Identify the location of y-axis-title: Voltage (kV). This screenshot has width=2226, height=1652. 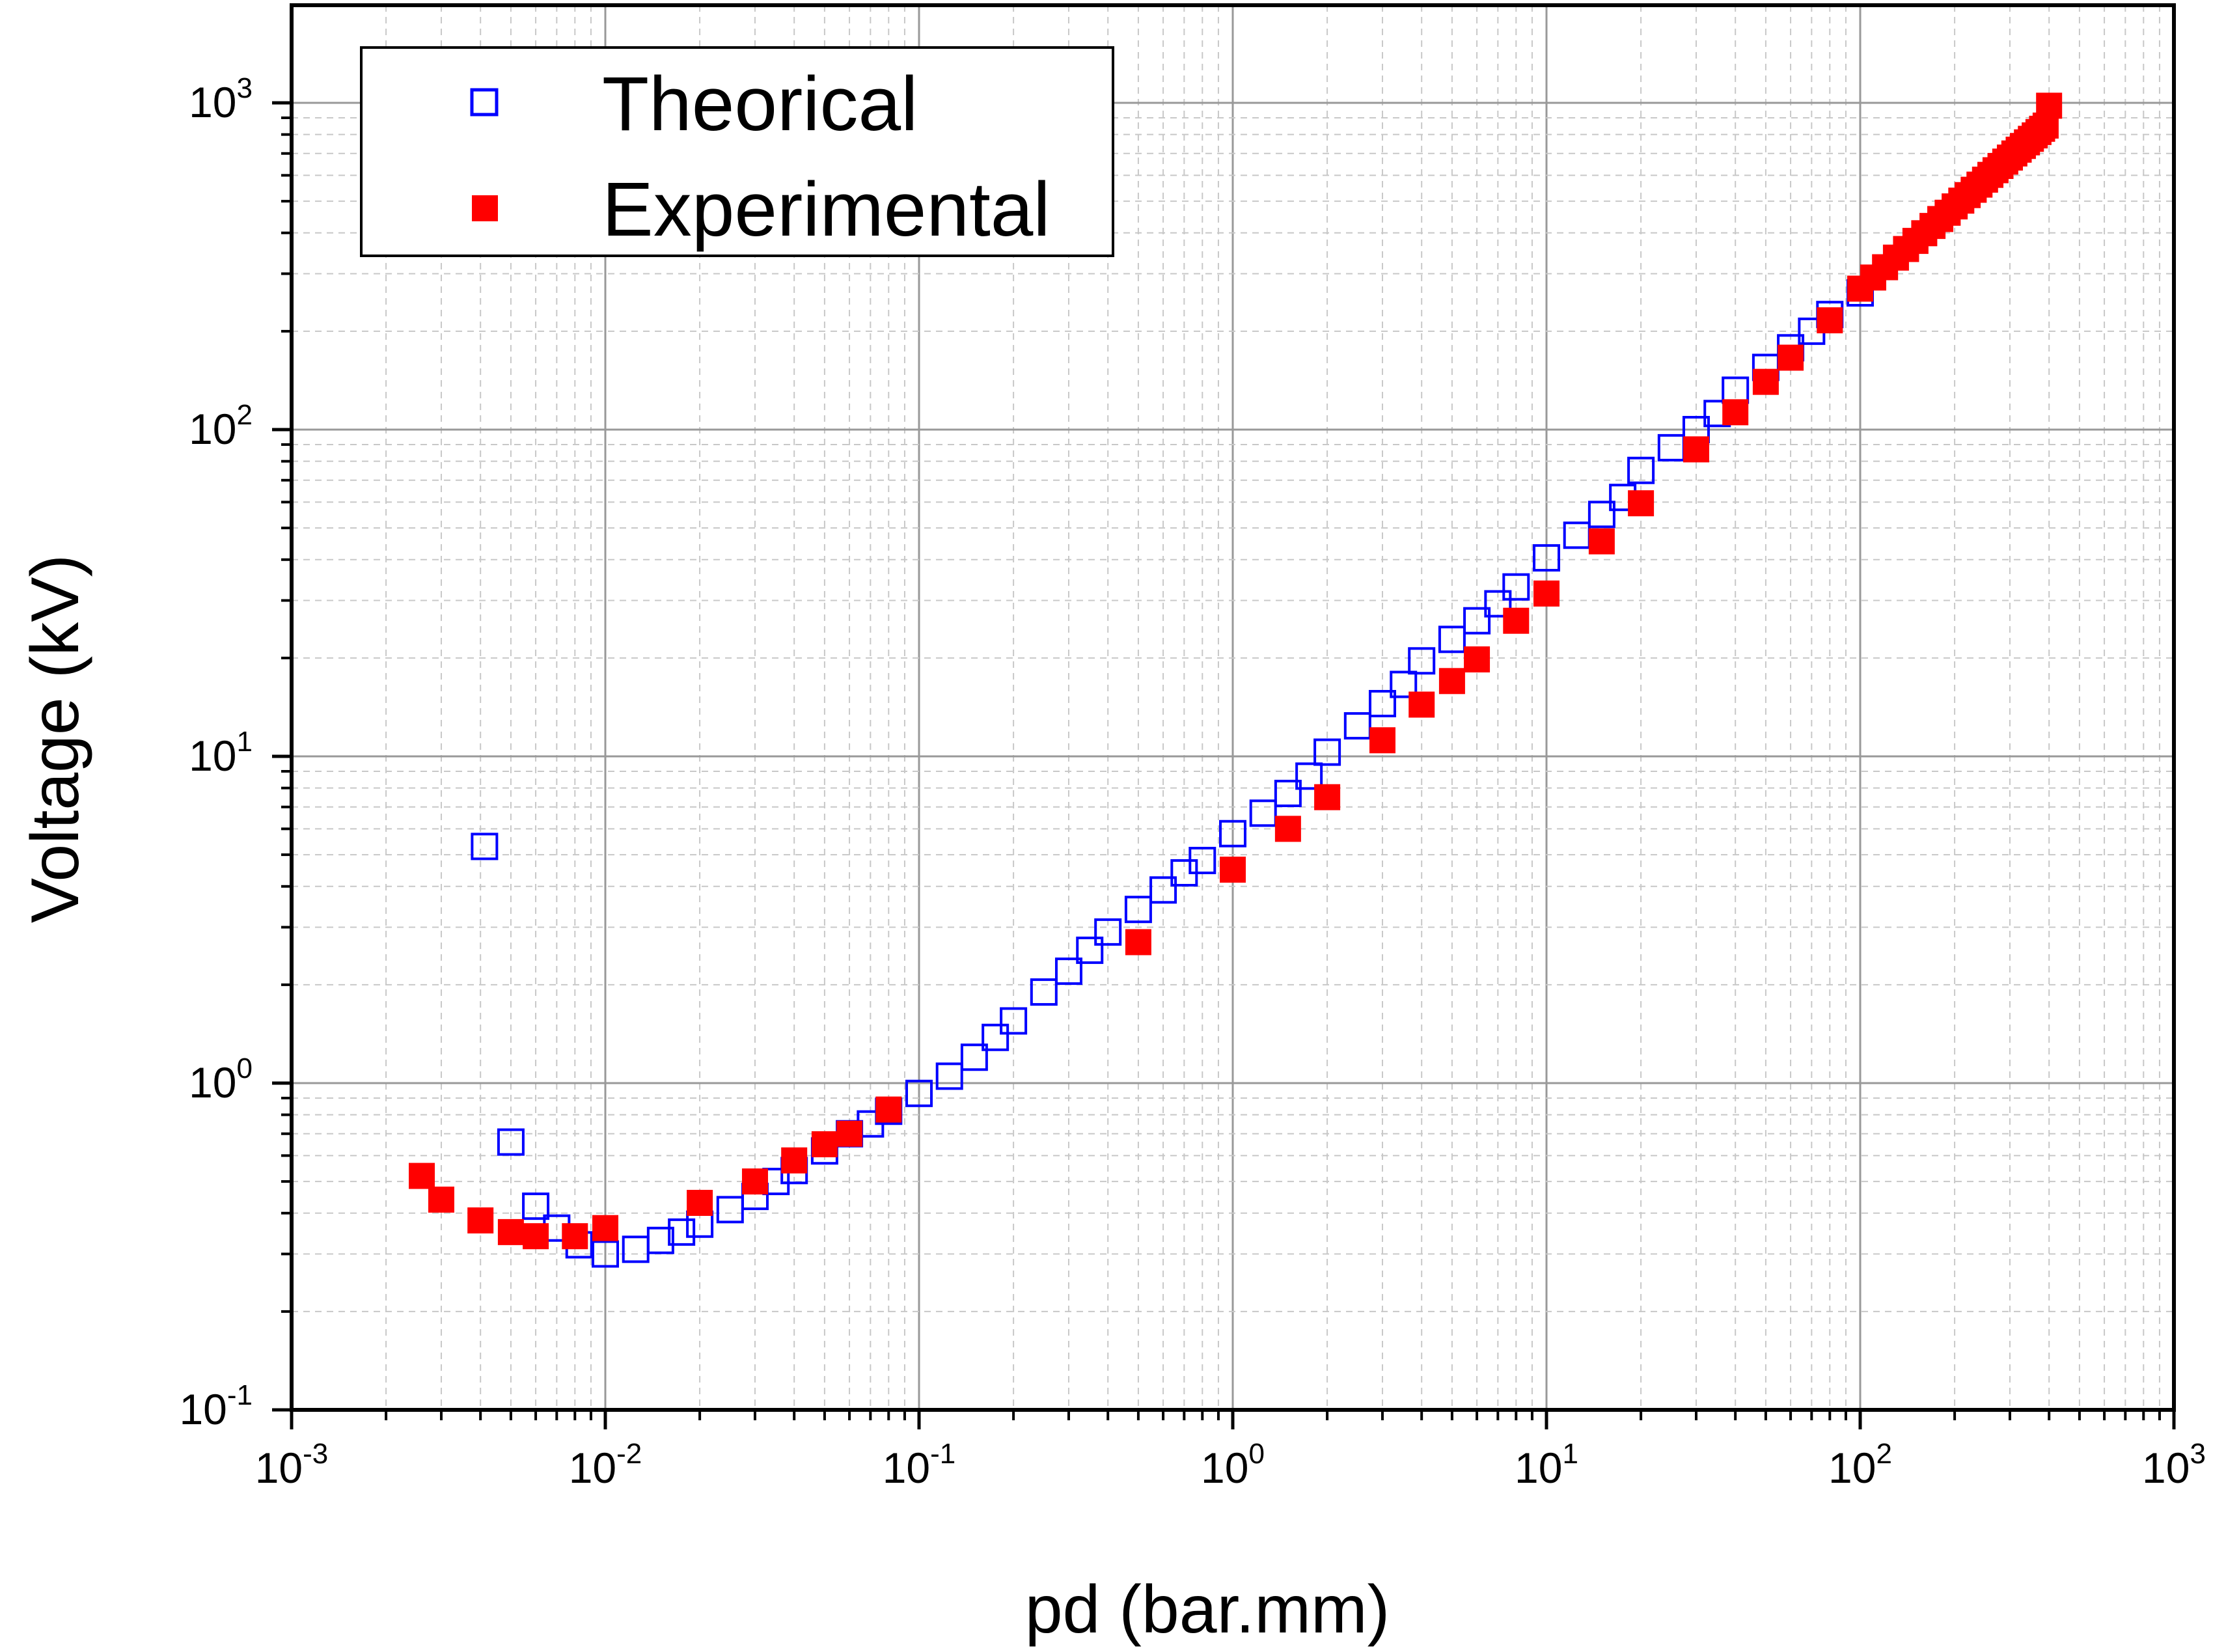
(55, 739).